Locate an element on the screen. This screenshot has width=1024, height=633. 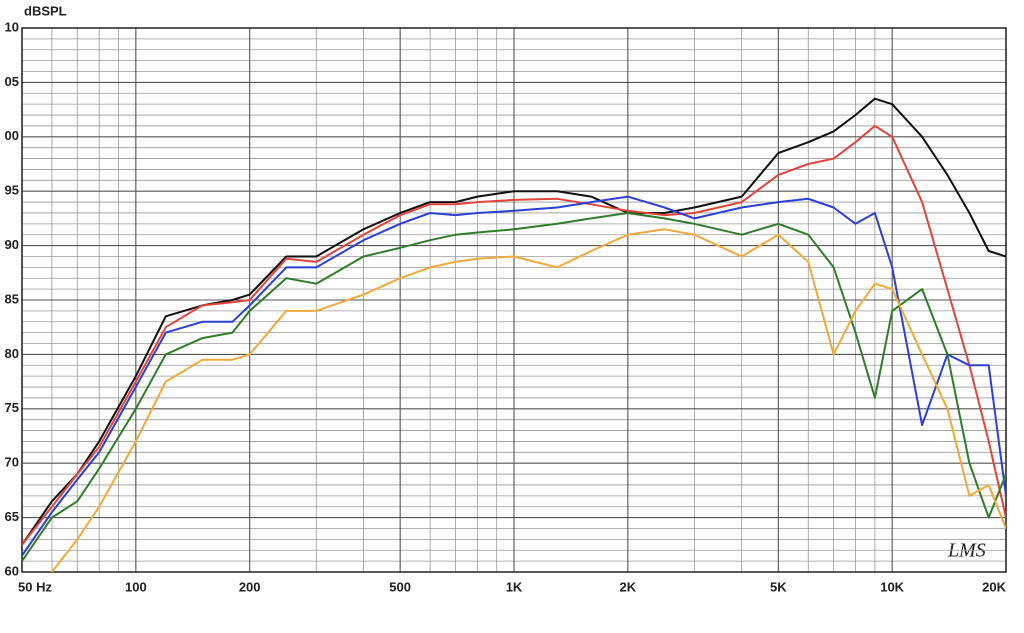
y-tick-label: 00 is located at coordinates (12, 135).